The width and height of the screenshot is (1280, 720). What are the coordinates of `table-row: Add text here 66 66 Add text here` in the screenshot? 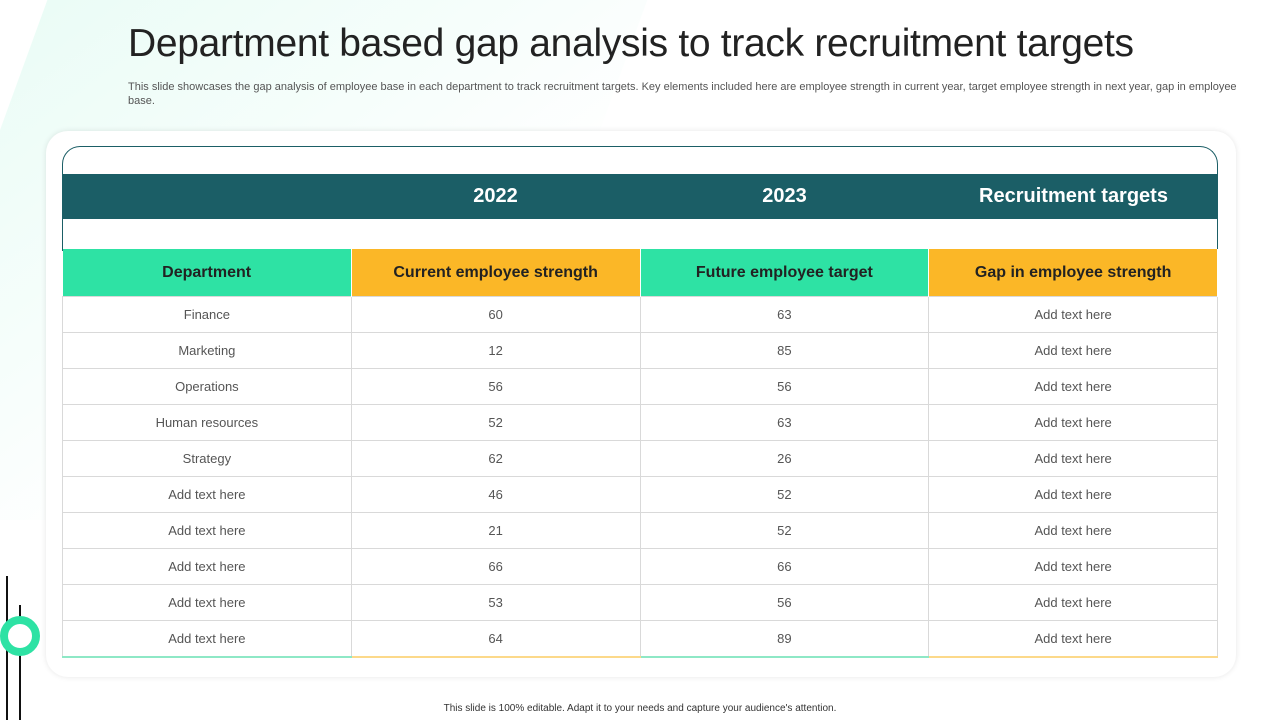 It's located at (640, 566).